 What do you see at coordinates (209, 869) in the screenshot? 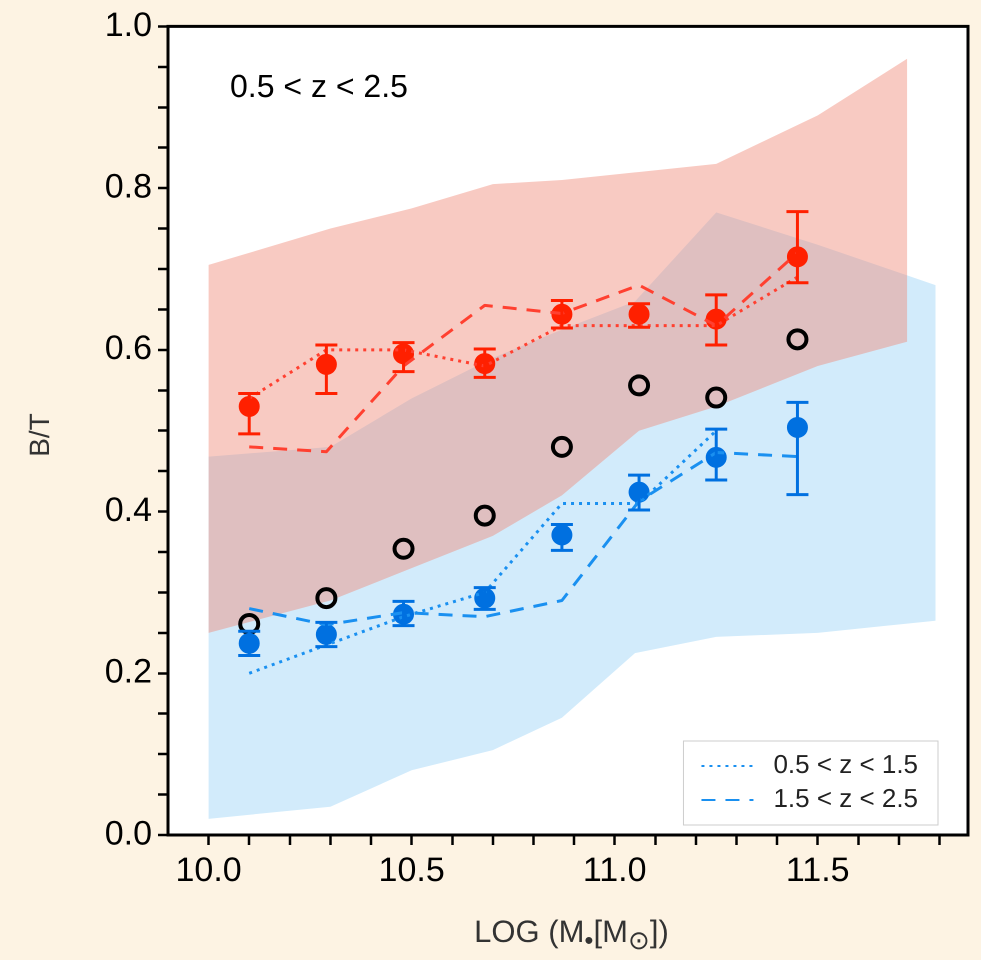
I see `x-tick-label: 10.0` at bounding box center [209, 869].